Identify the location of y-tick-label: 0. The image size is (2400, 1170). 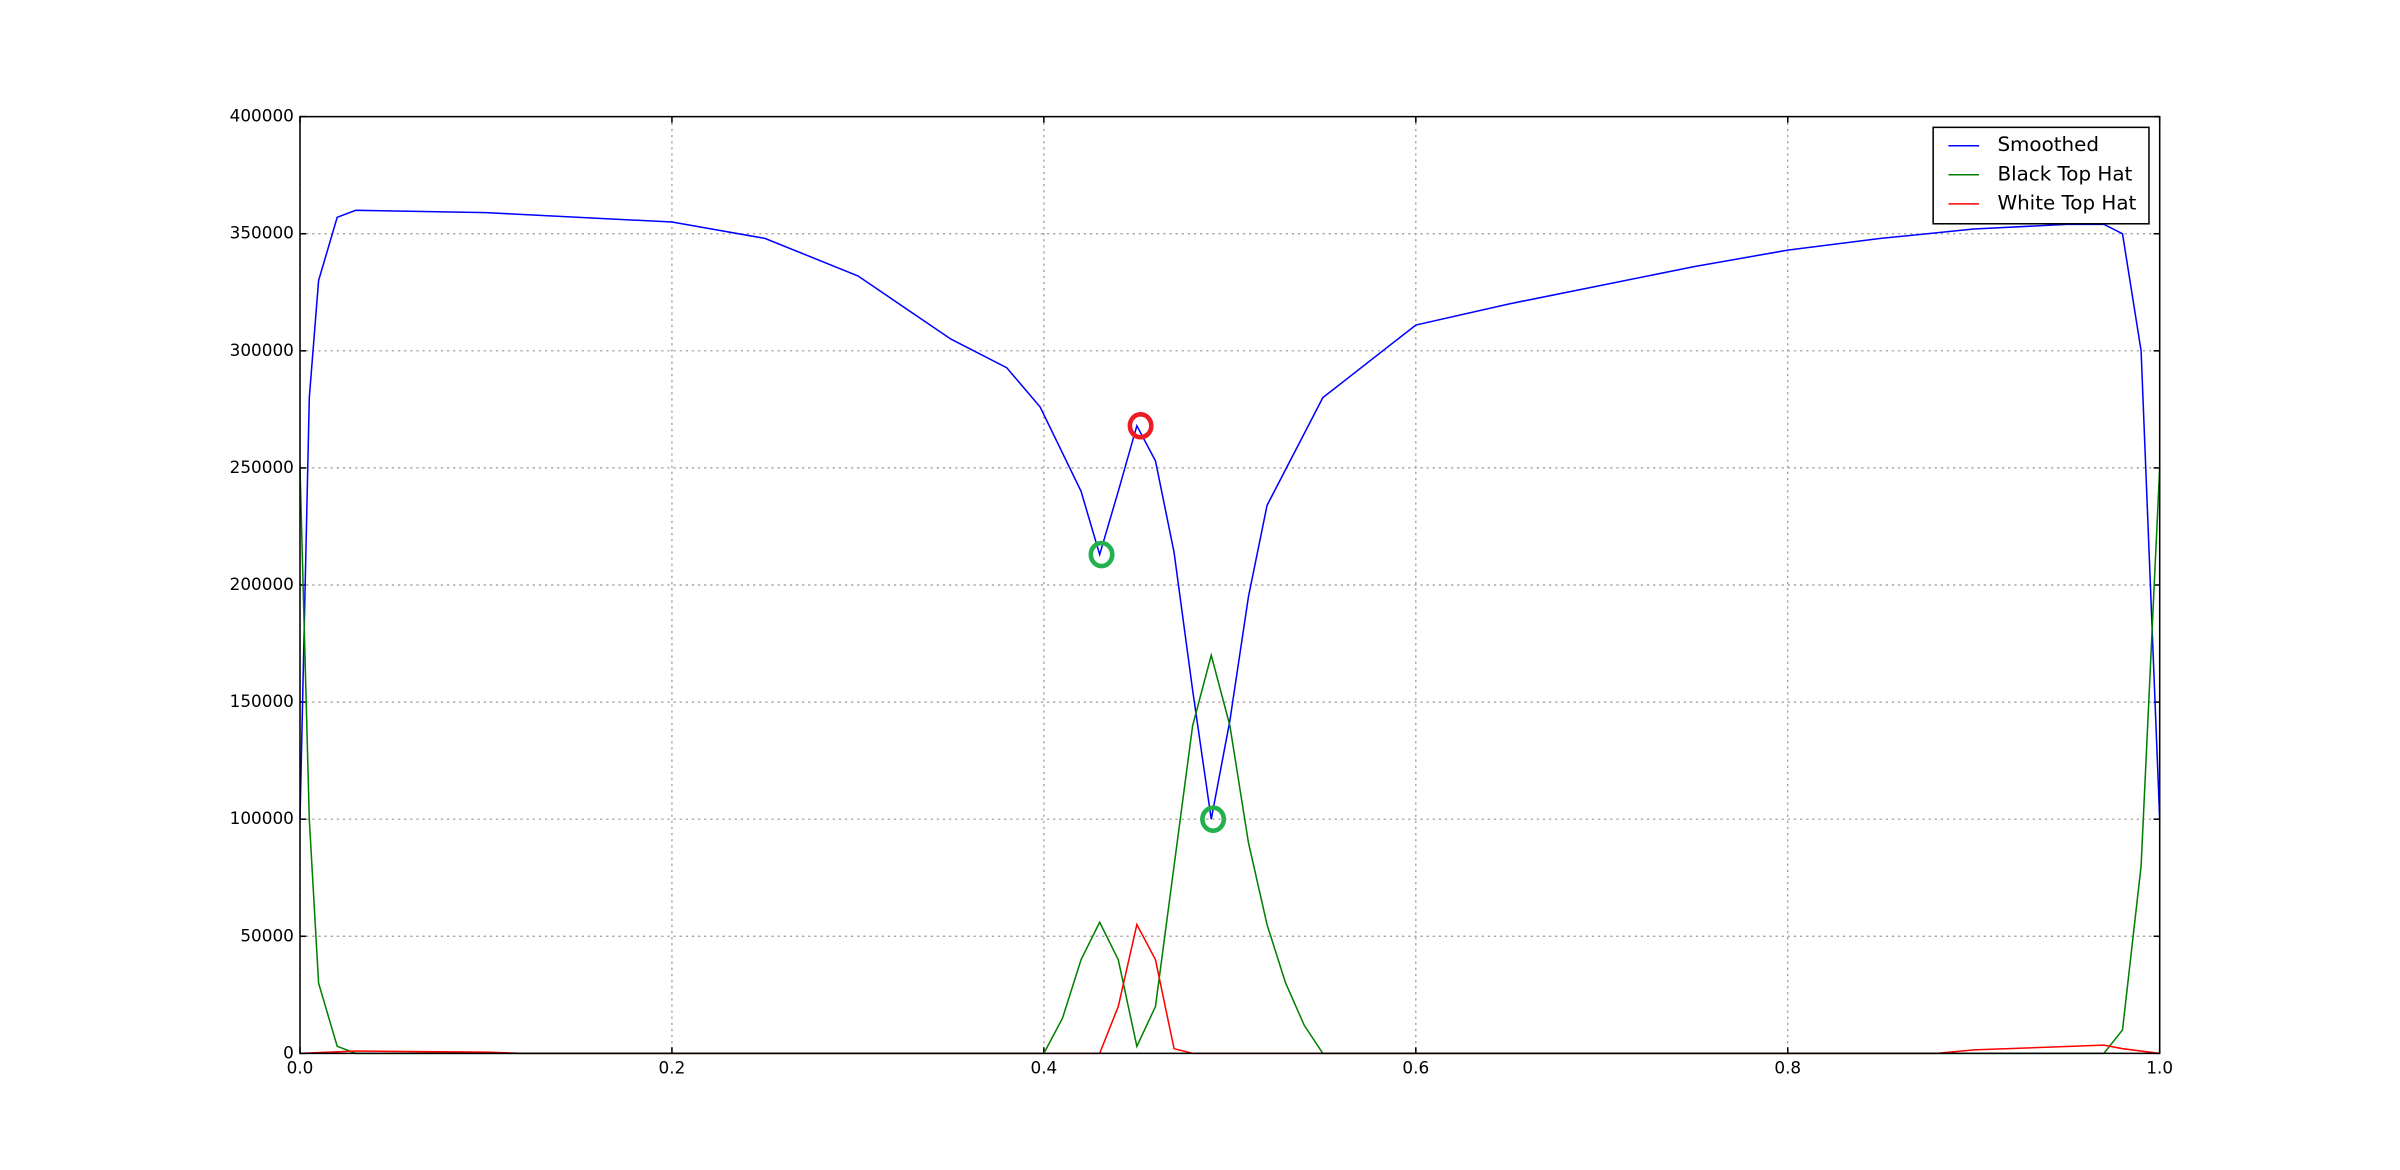
(288, 1052).